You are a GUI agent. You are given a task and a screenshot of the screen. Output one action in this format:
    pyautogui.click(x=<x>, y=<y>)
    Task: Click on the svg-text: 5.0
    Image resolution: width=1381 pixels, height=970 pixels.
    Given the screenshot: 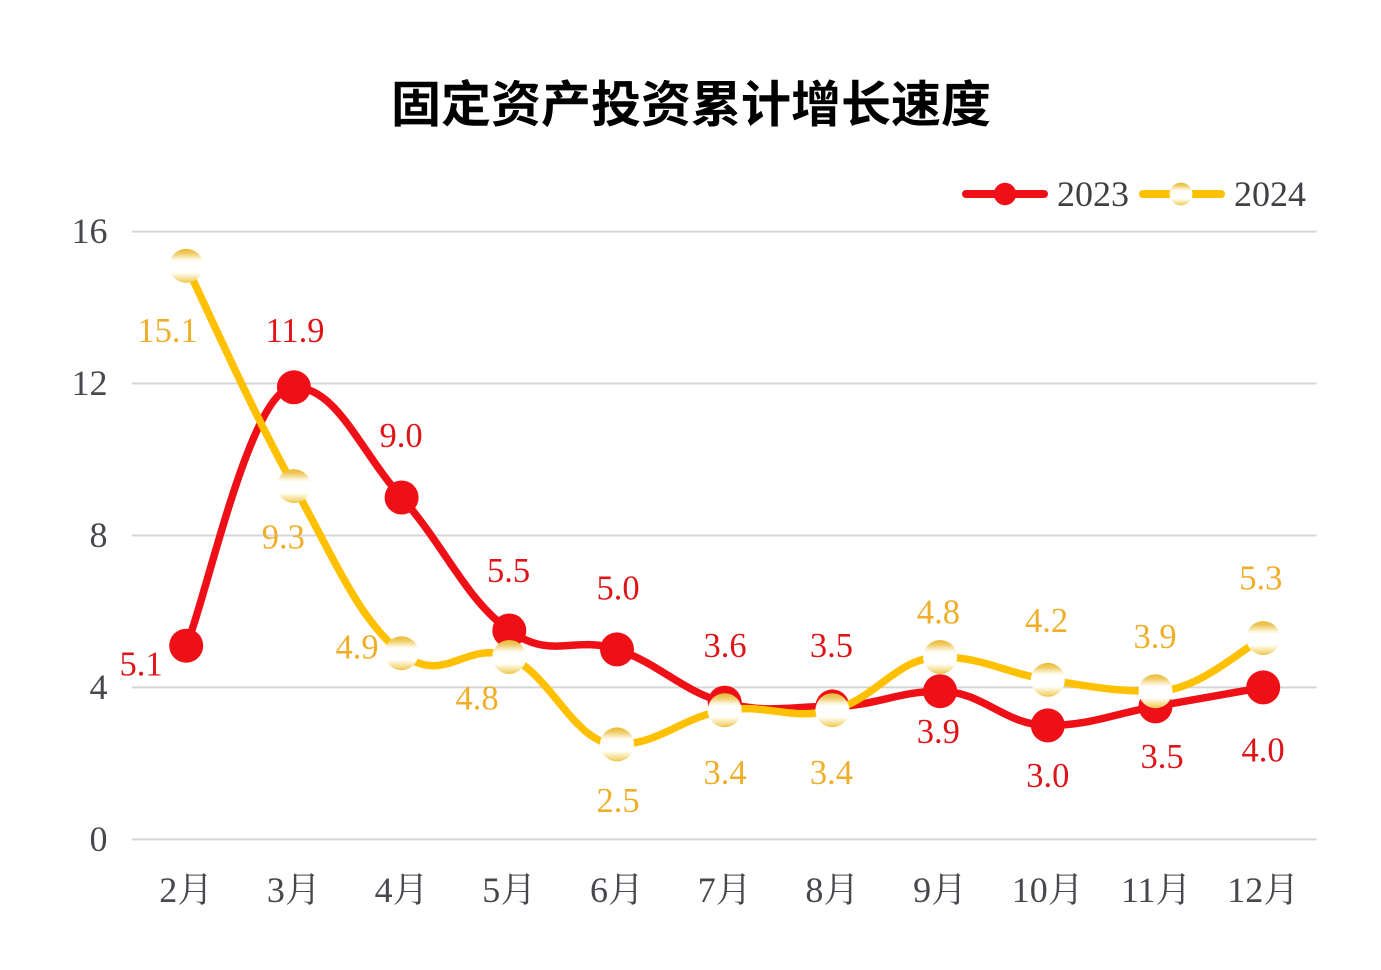 What is the action you would take?
    pyautogui.click(x=617, y=589)
    